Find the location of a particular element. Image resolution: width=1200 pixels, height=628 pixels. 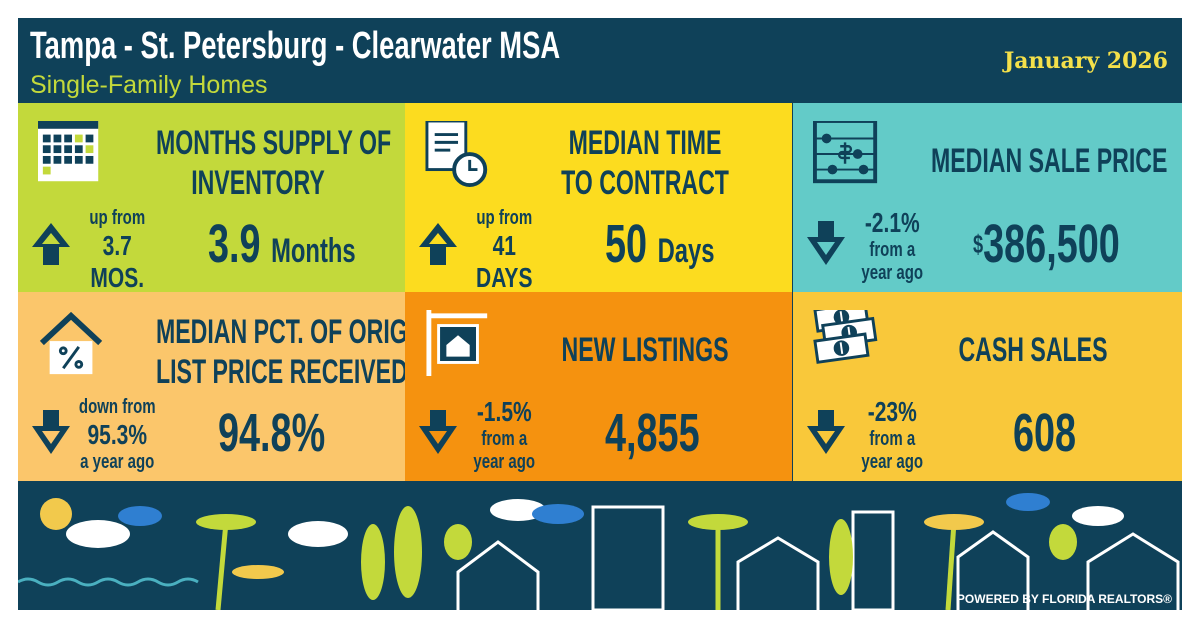

abacus-icon is located at coordinates (845, 152).